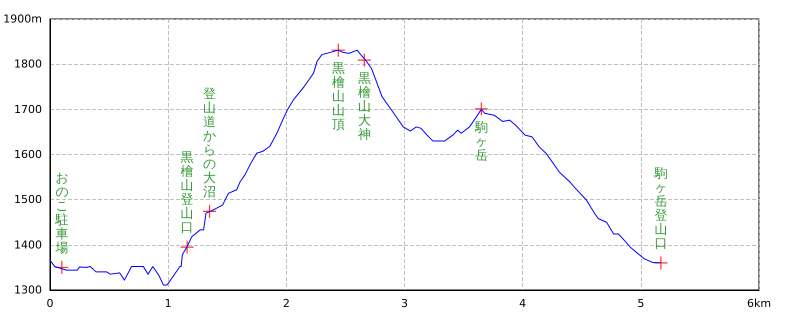 The width and height of the screenshot is (800, 320). I want to click on y-tick-label: 1300, so click(28, 290).